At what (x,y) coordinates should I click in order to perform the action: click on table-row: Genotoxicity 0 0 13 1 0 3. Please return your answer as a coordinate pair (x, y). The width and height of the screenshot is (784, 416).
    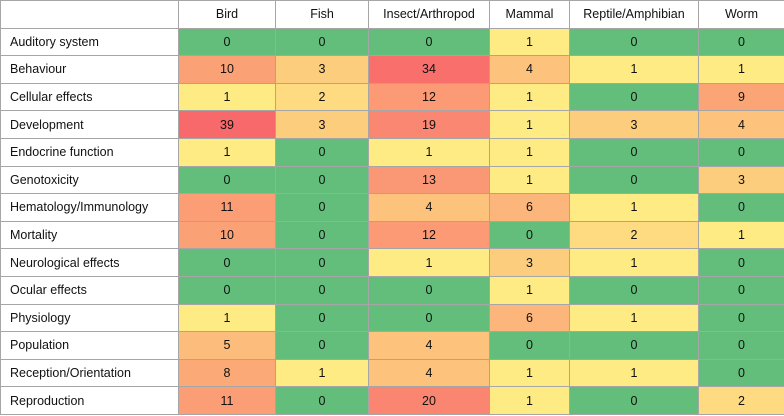
    Looking at the image, I should click on (392, 180).